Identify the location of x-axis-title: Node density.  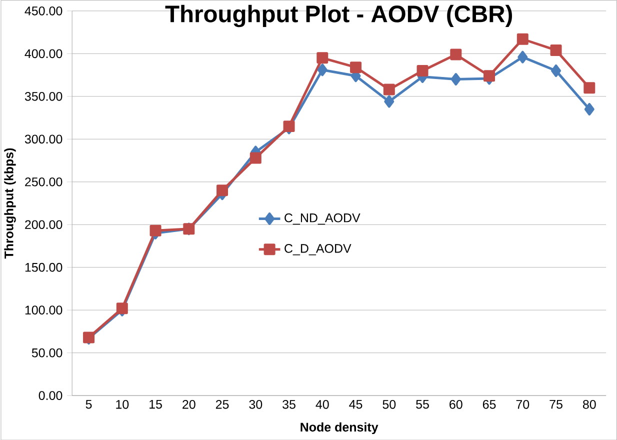
(339, 428).